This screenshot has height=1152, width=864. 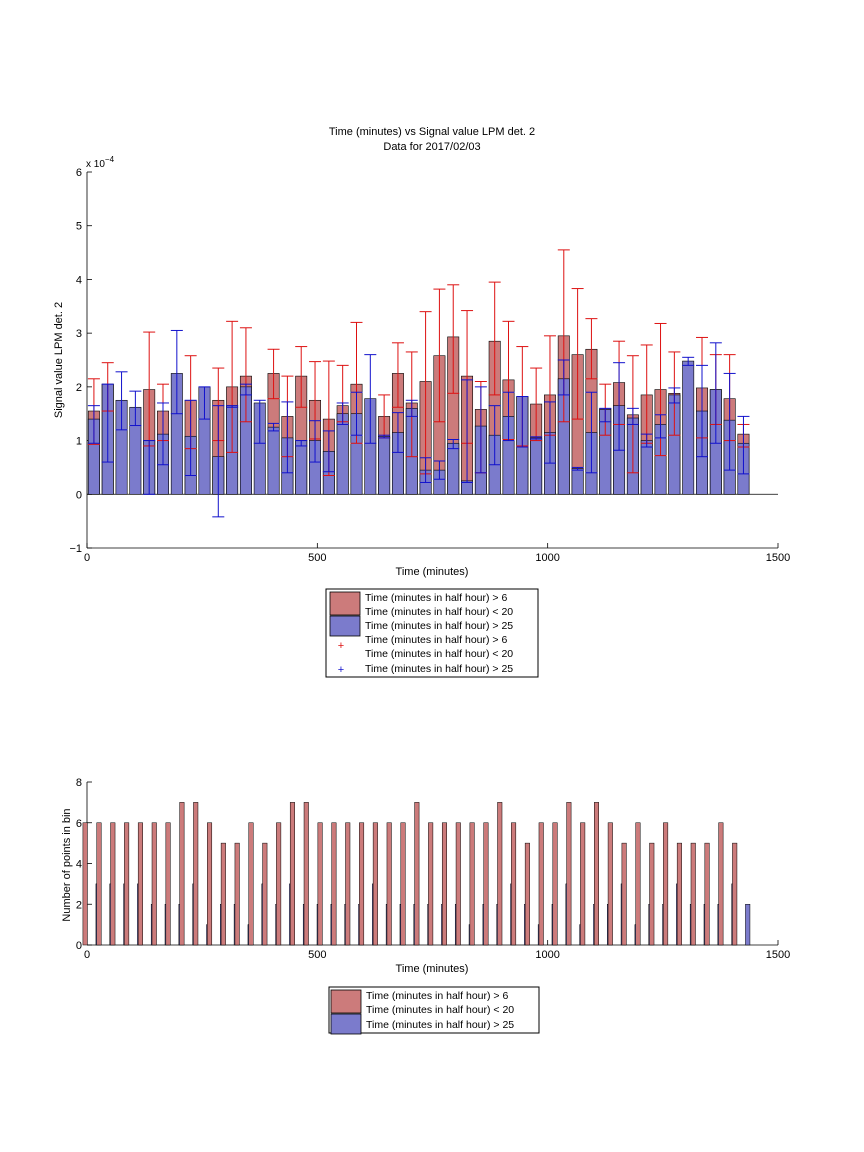 What do you see at coordinates (79, 227) in the screenshot?
I see `y-tick-label: 5` at bounding box center [79, 227].